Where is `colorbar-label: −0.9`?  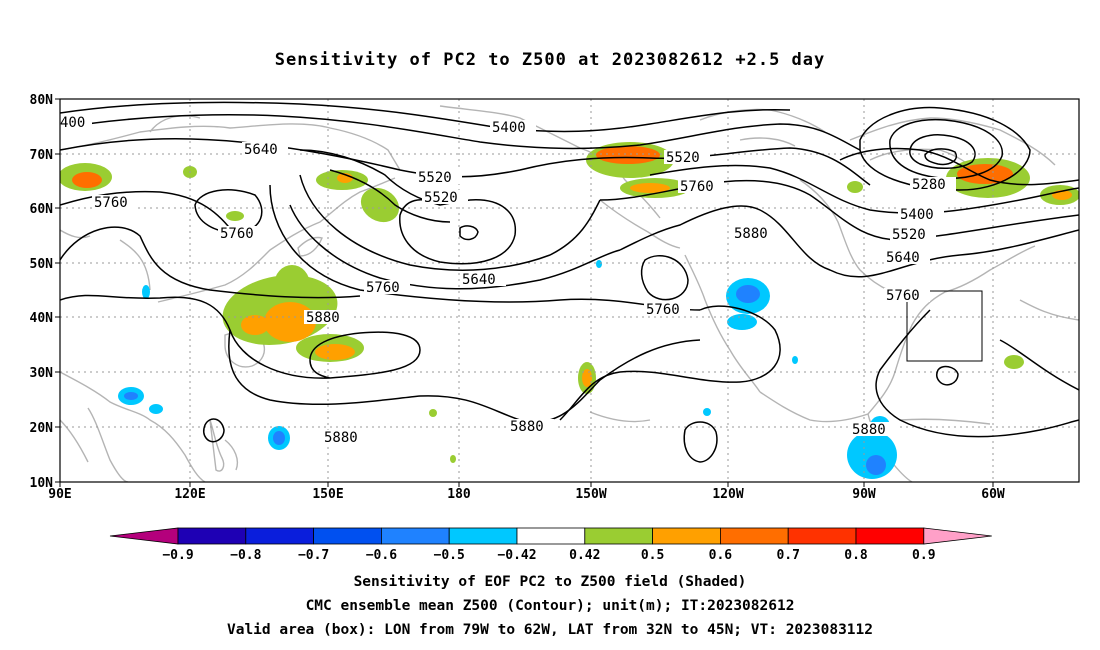
colorbar-label: −0.9 is located at coordinates (177, 555).